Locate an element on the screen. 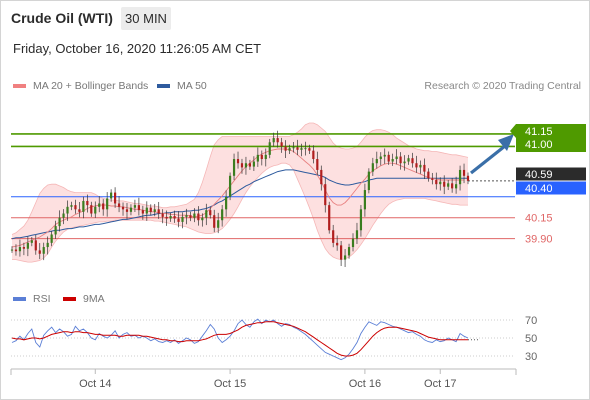 This screenshot has width=590, height=400. rsi-label: RSI is located at coordinates (42, 299).